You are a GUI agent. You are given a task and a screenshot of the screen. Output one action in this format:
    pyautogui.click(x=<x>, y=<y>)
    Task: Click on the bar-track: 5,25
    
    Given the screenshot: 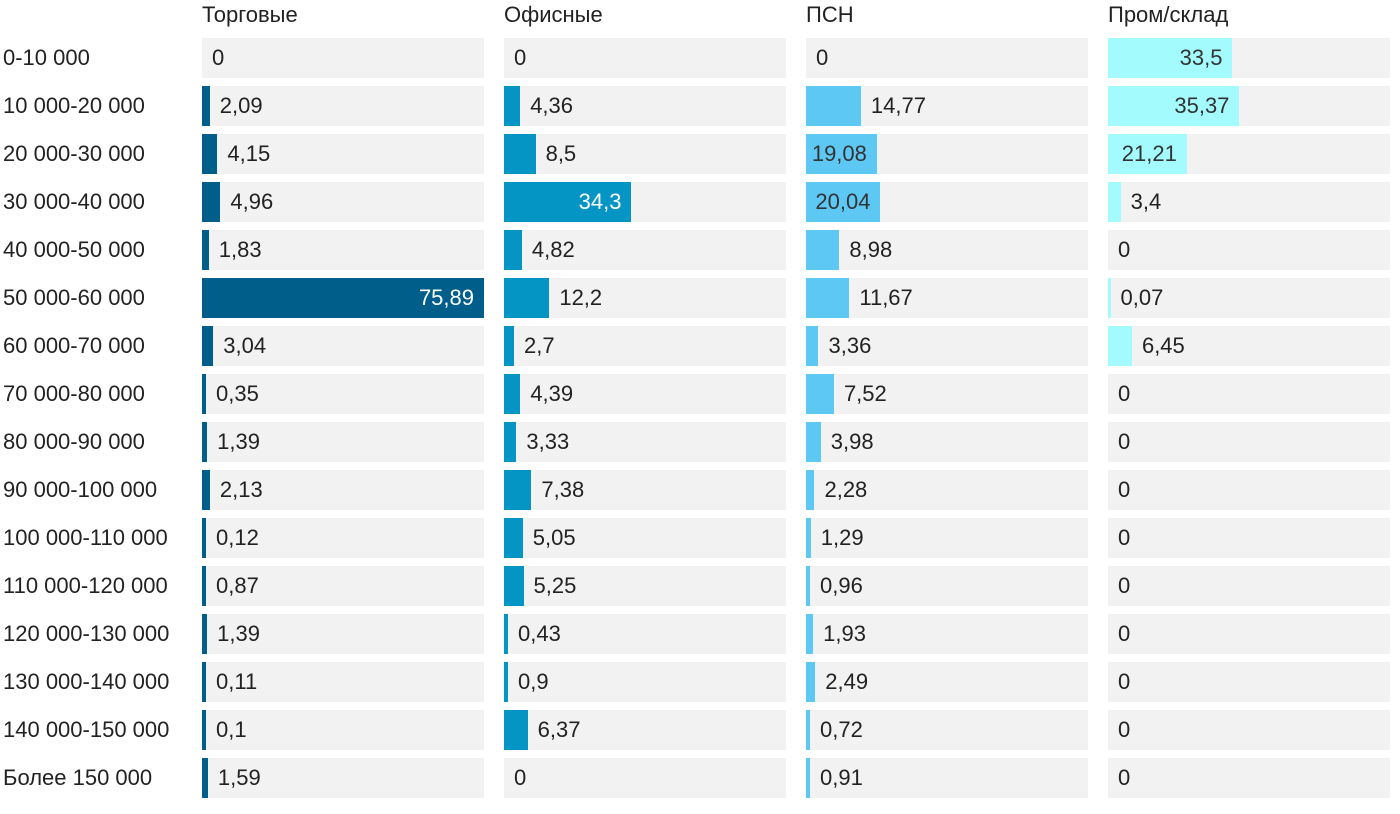 What is the action you would take?
    pyautogui.click(x=645, y=586)
    